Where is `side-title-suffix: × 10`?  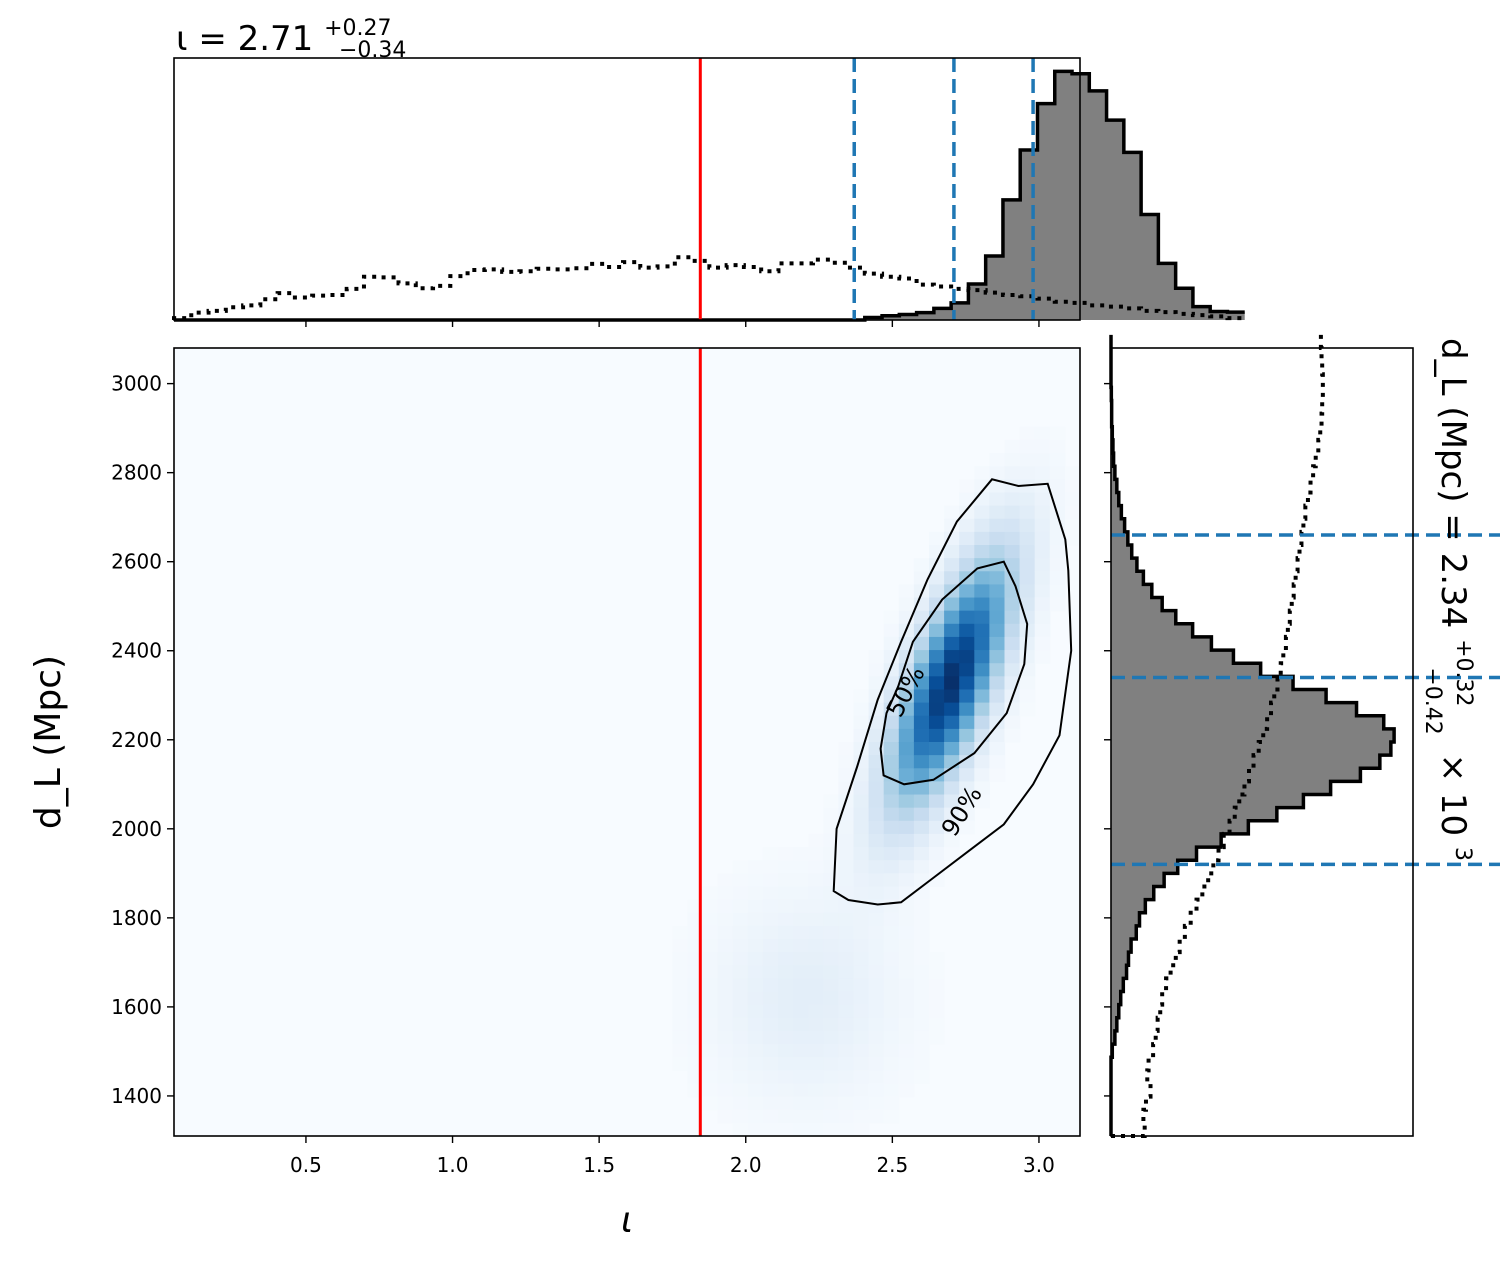
side-title-suffix: × 10 is located at coordinates (1453, 795).